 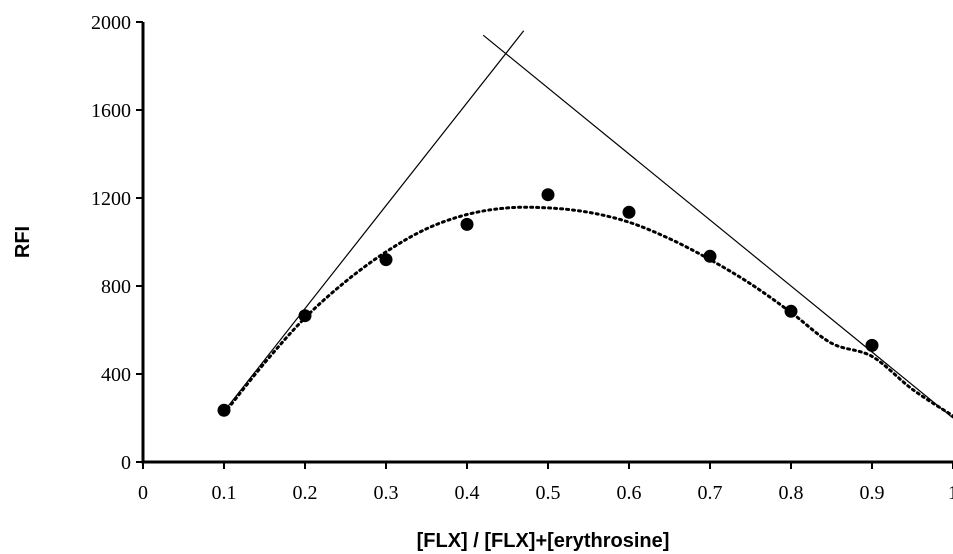 I want to click on x-tick-label: 0.5, so click(x=548, y=493).